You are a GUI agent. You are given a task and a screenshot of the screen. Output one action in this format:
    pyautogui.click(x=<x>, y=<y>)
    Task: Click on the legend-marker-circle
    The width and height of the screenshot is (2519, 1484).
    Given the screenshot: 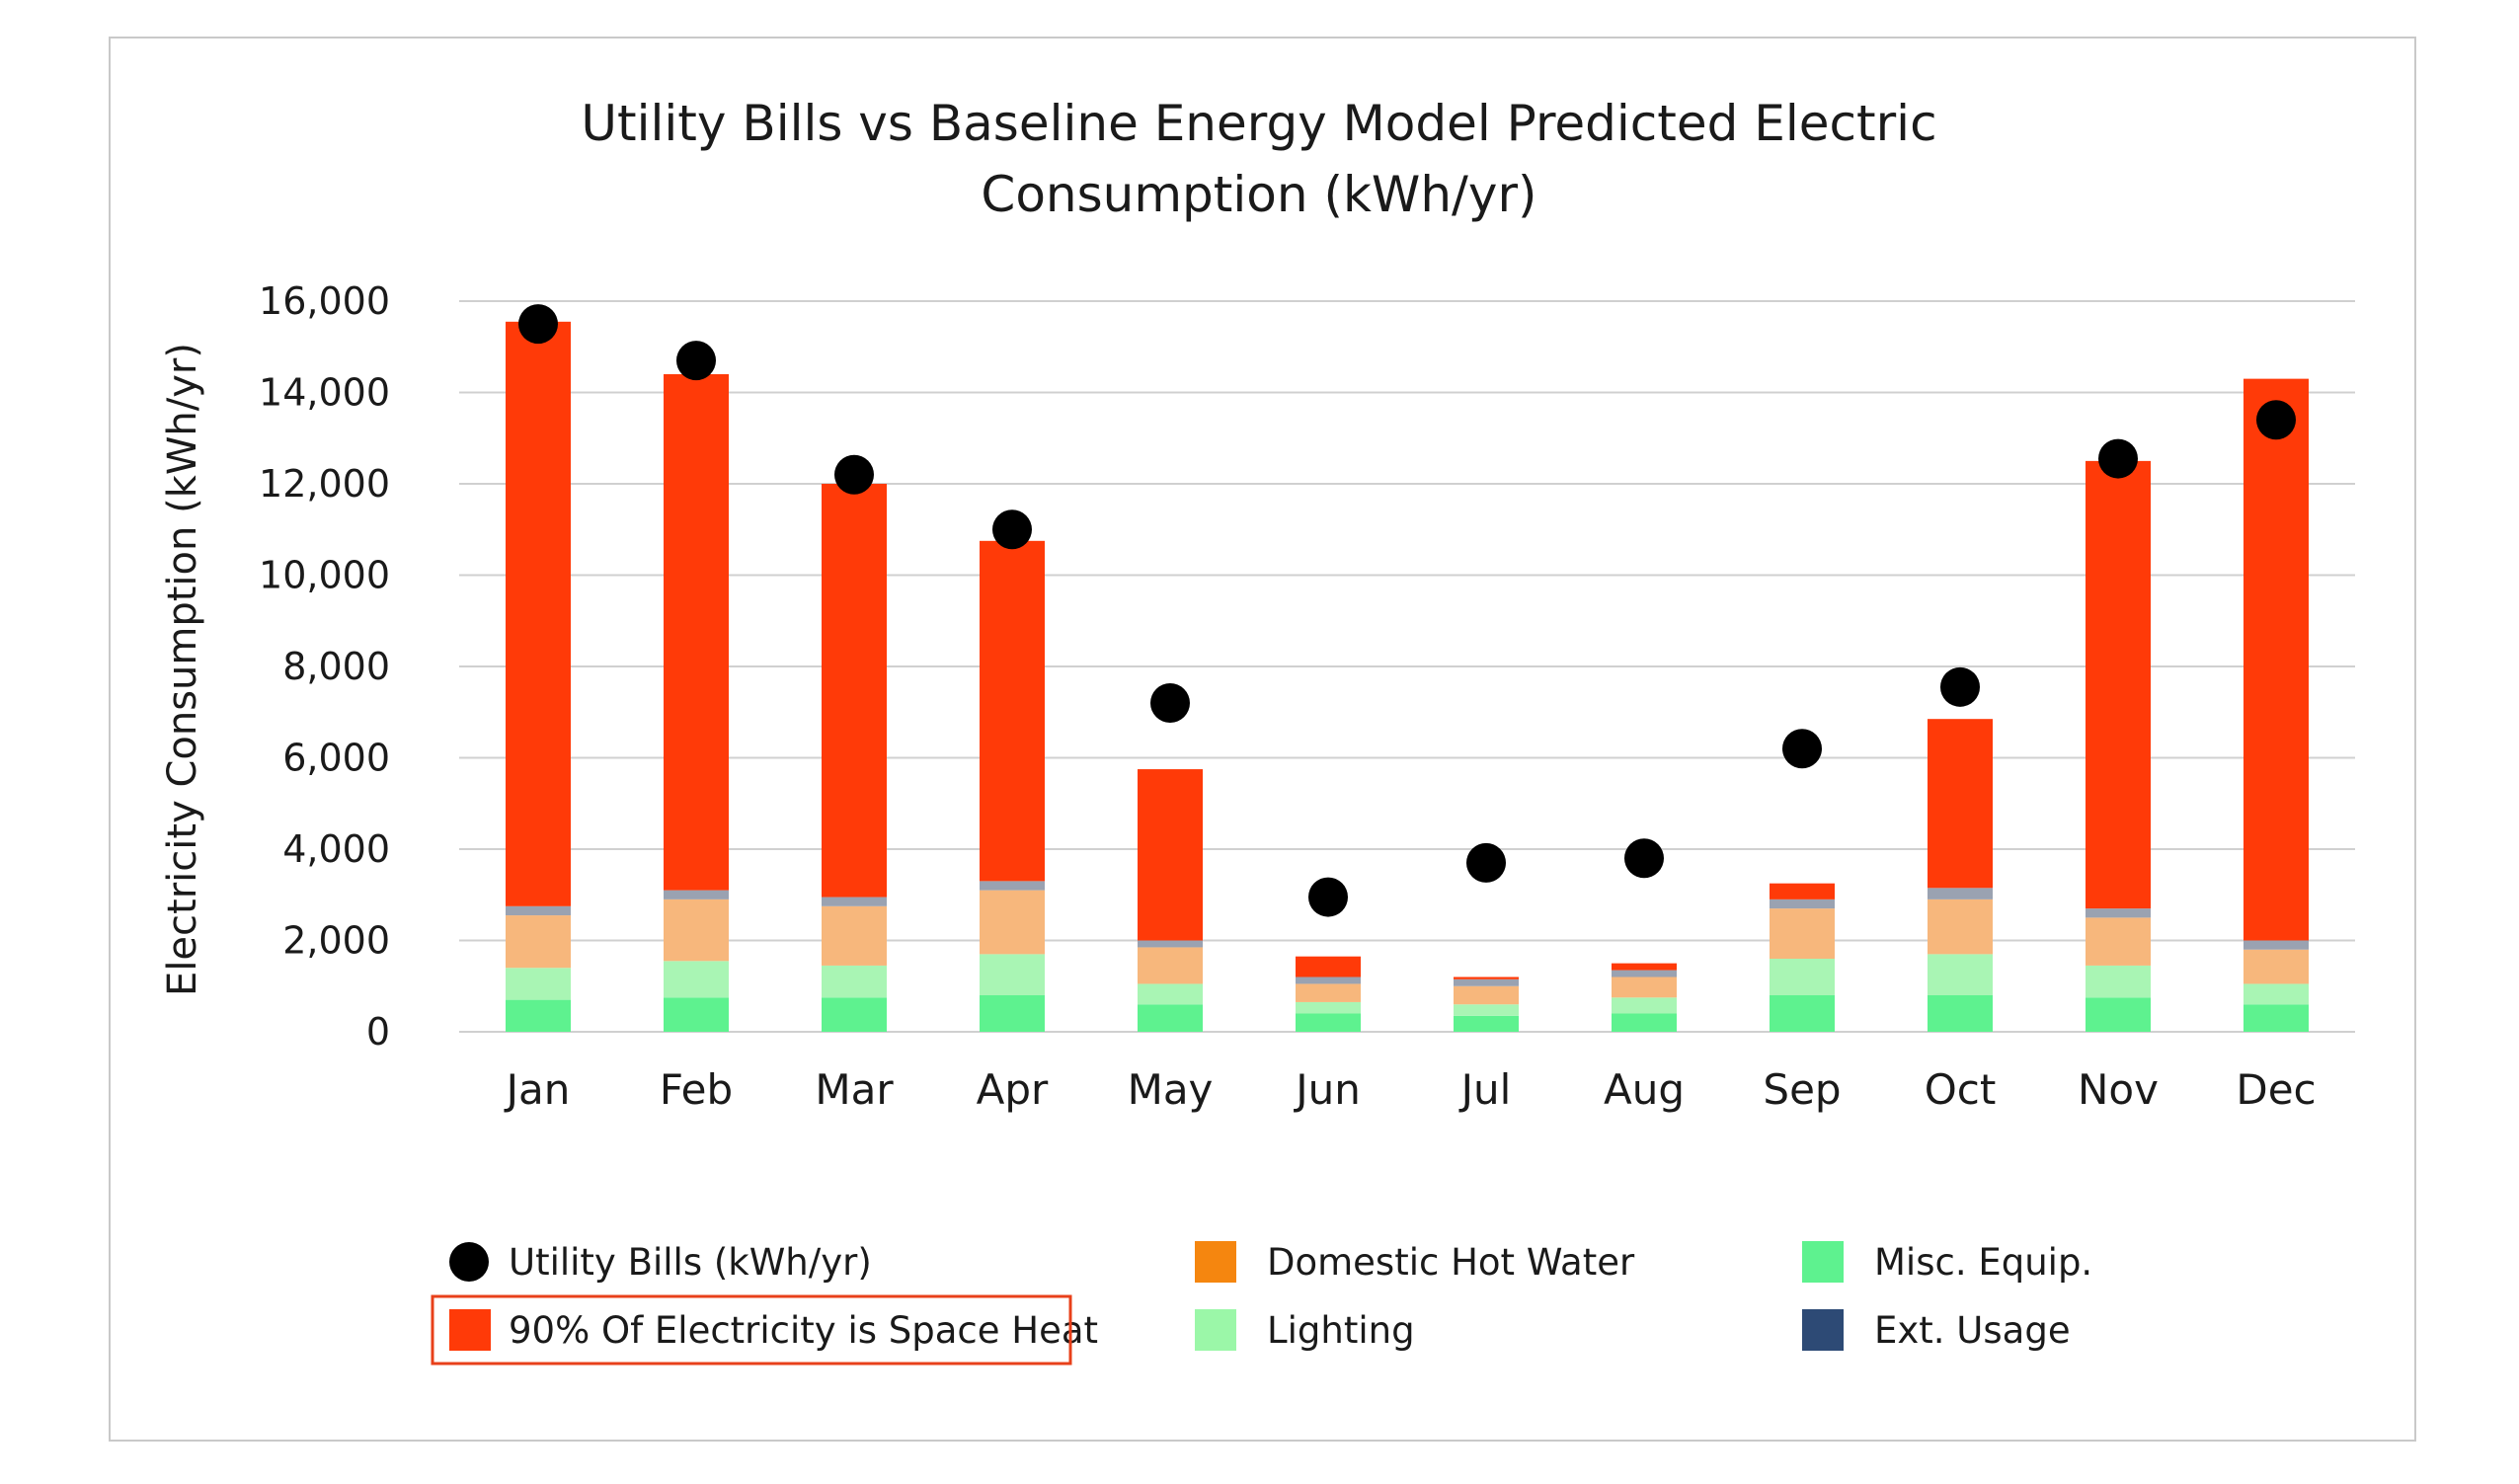 What is the action you would take?
    pyautogui.click(x=469, y=1262)
    